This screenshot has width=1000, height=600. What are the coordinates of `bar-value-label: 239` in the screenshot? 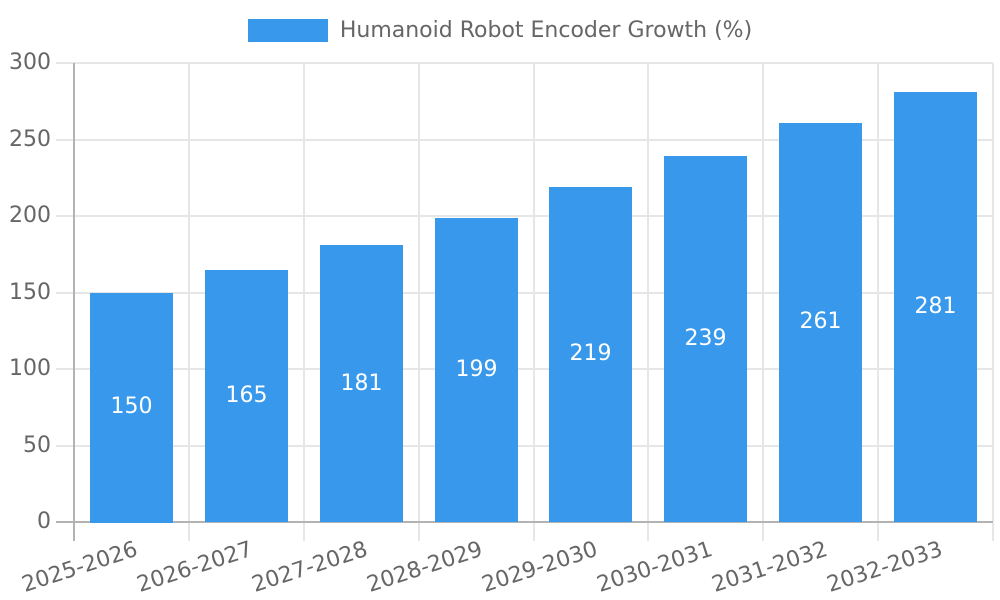 It's located at (705, 338).